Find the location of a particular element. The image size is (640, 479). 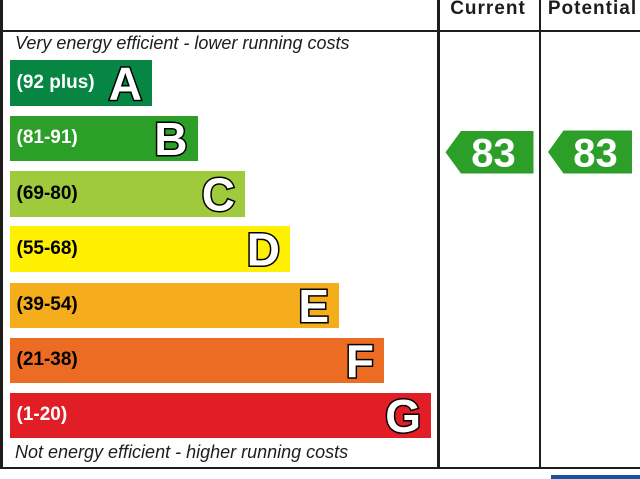

svg-text: E is located at coordinates (313, 306).